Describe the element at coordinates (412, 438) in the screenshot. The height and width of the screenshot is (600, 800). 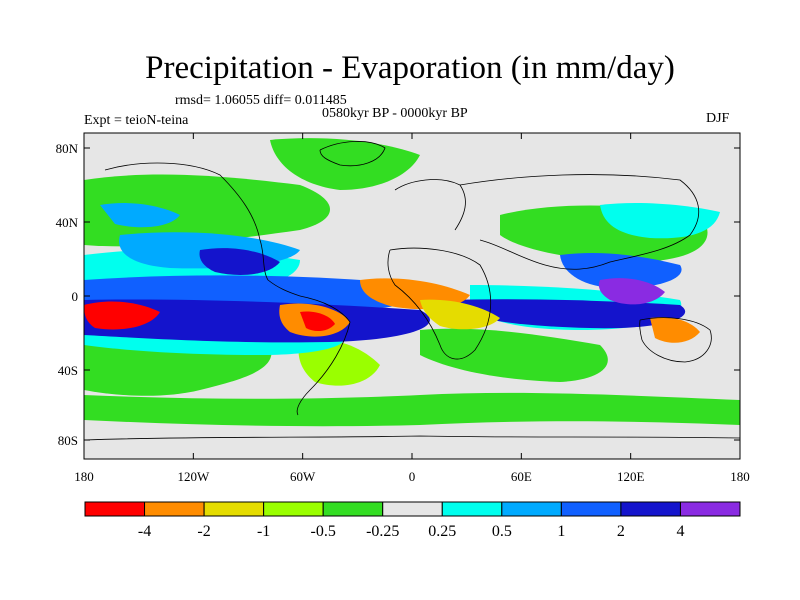
I see `coastline-antarctica` at that location.